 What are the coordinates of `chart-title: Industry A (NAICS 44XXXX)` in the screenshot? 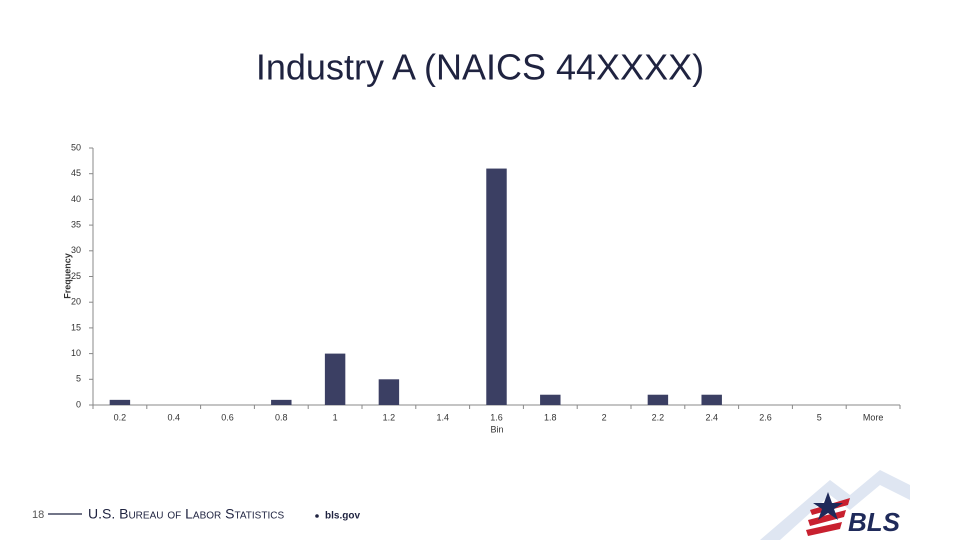 It's located at (480, 67).